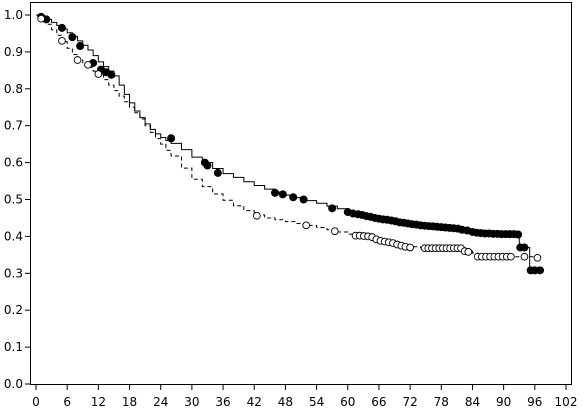  Describe the element at coordinates (129, 402) in the screenshot. I see `x-tick-label: 18` at that location.